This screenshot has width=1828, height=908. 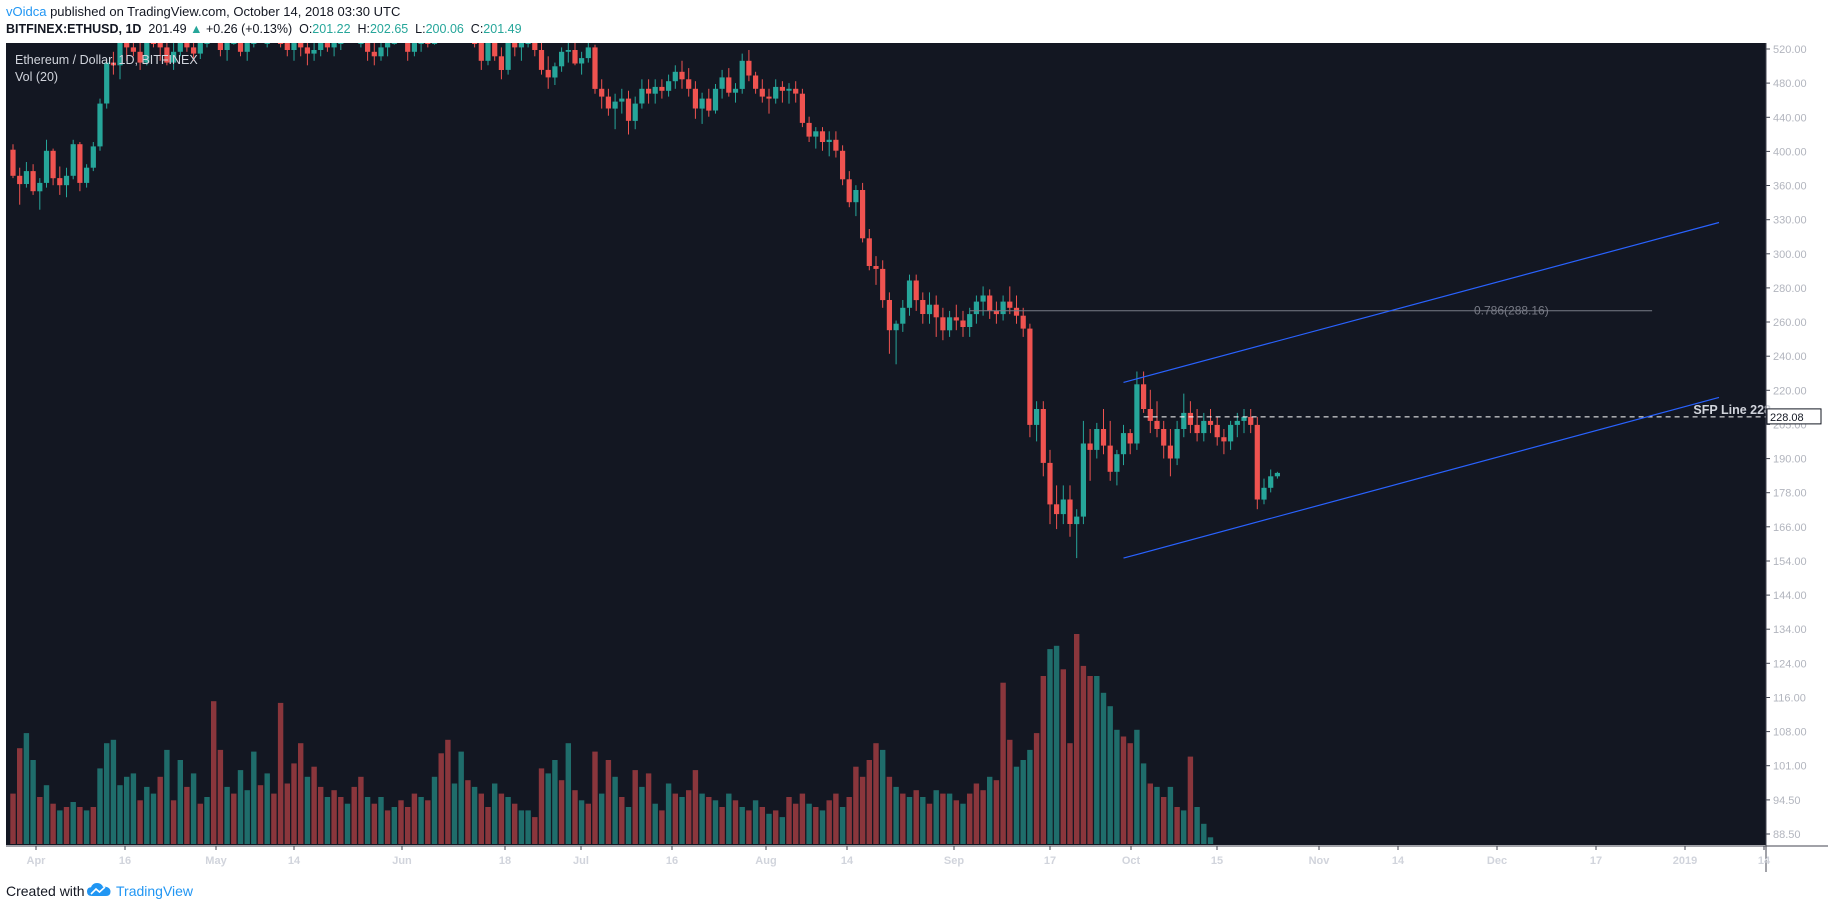 What do you see at coordinates (1790, 323) in the screenshot?
I see `price-tick-label: 260.00` at bounding box center [1790, 323].